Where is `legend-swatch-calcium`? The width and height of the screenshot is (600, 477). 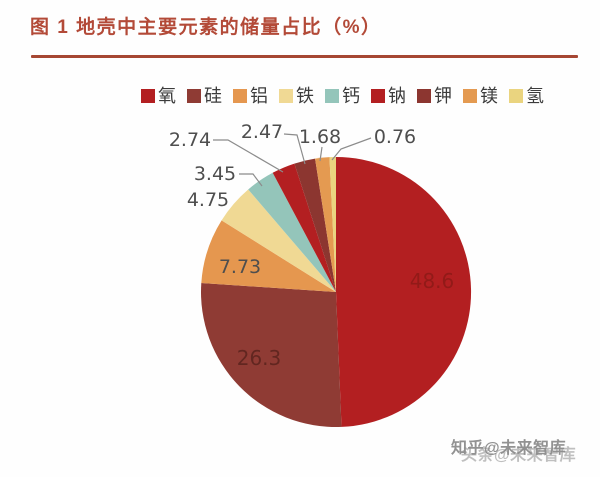
legend-swatch-calcium is located at coordinates (332, 96).